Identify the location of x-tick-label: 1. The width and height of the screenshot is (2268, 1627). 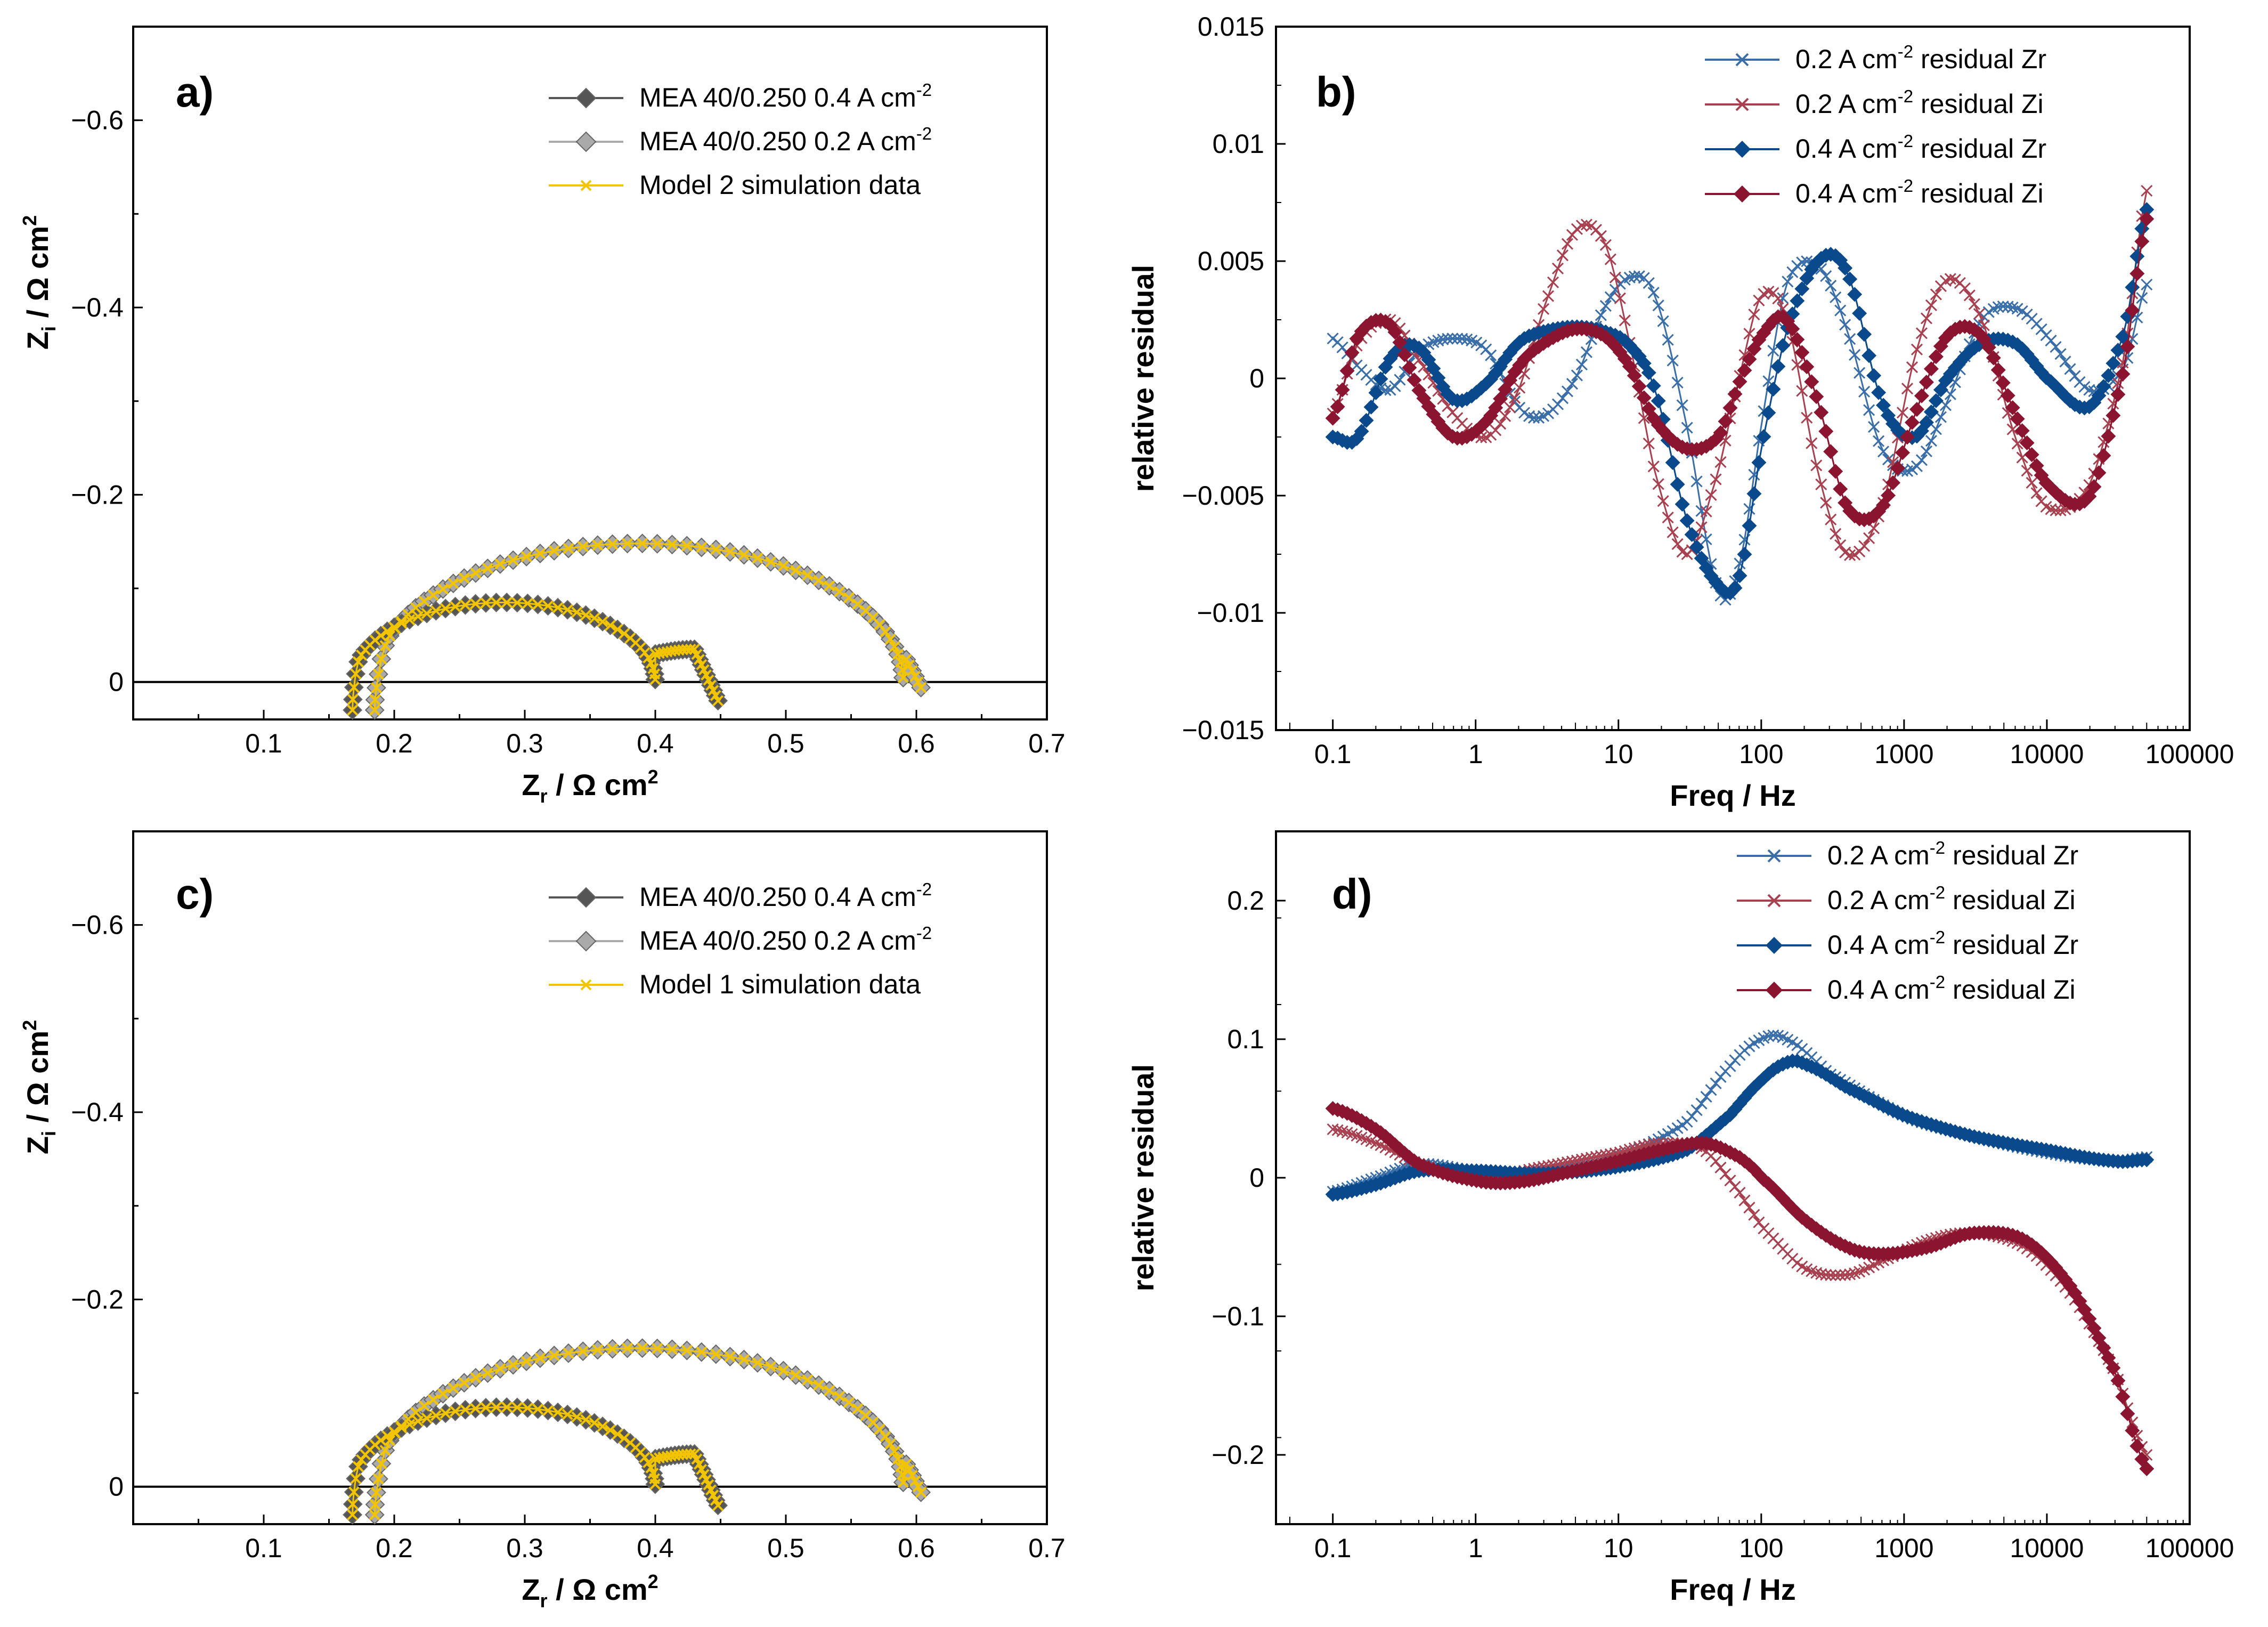
(1476, 1548).